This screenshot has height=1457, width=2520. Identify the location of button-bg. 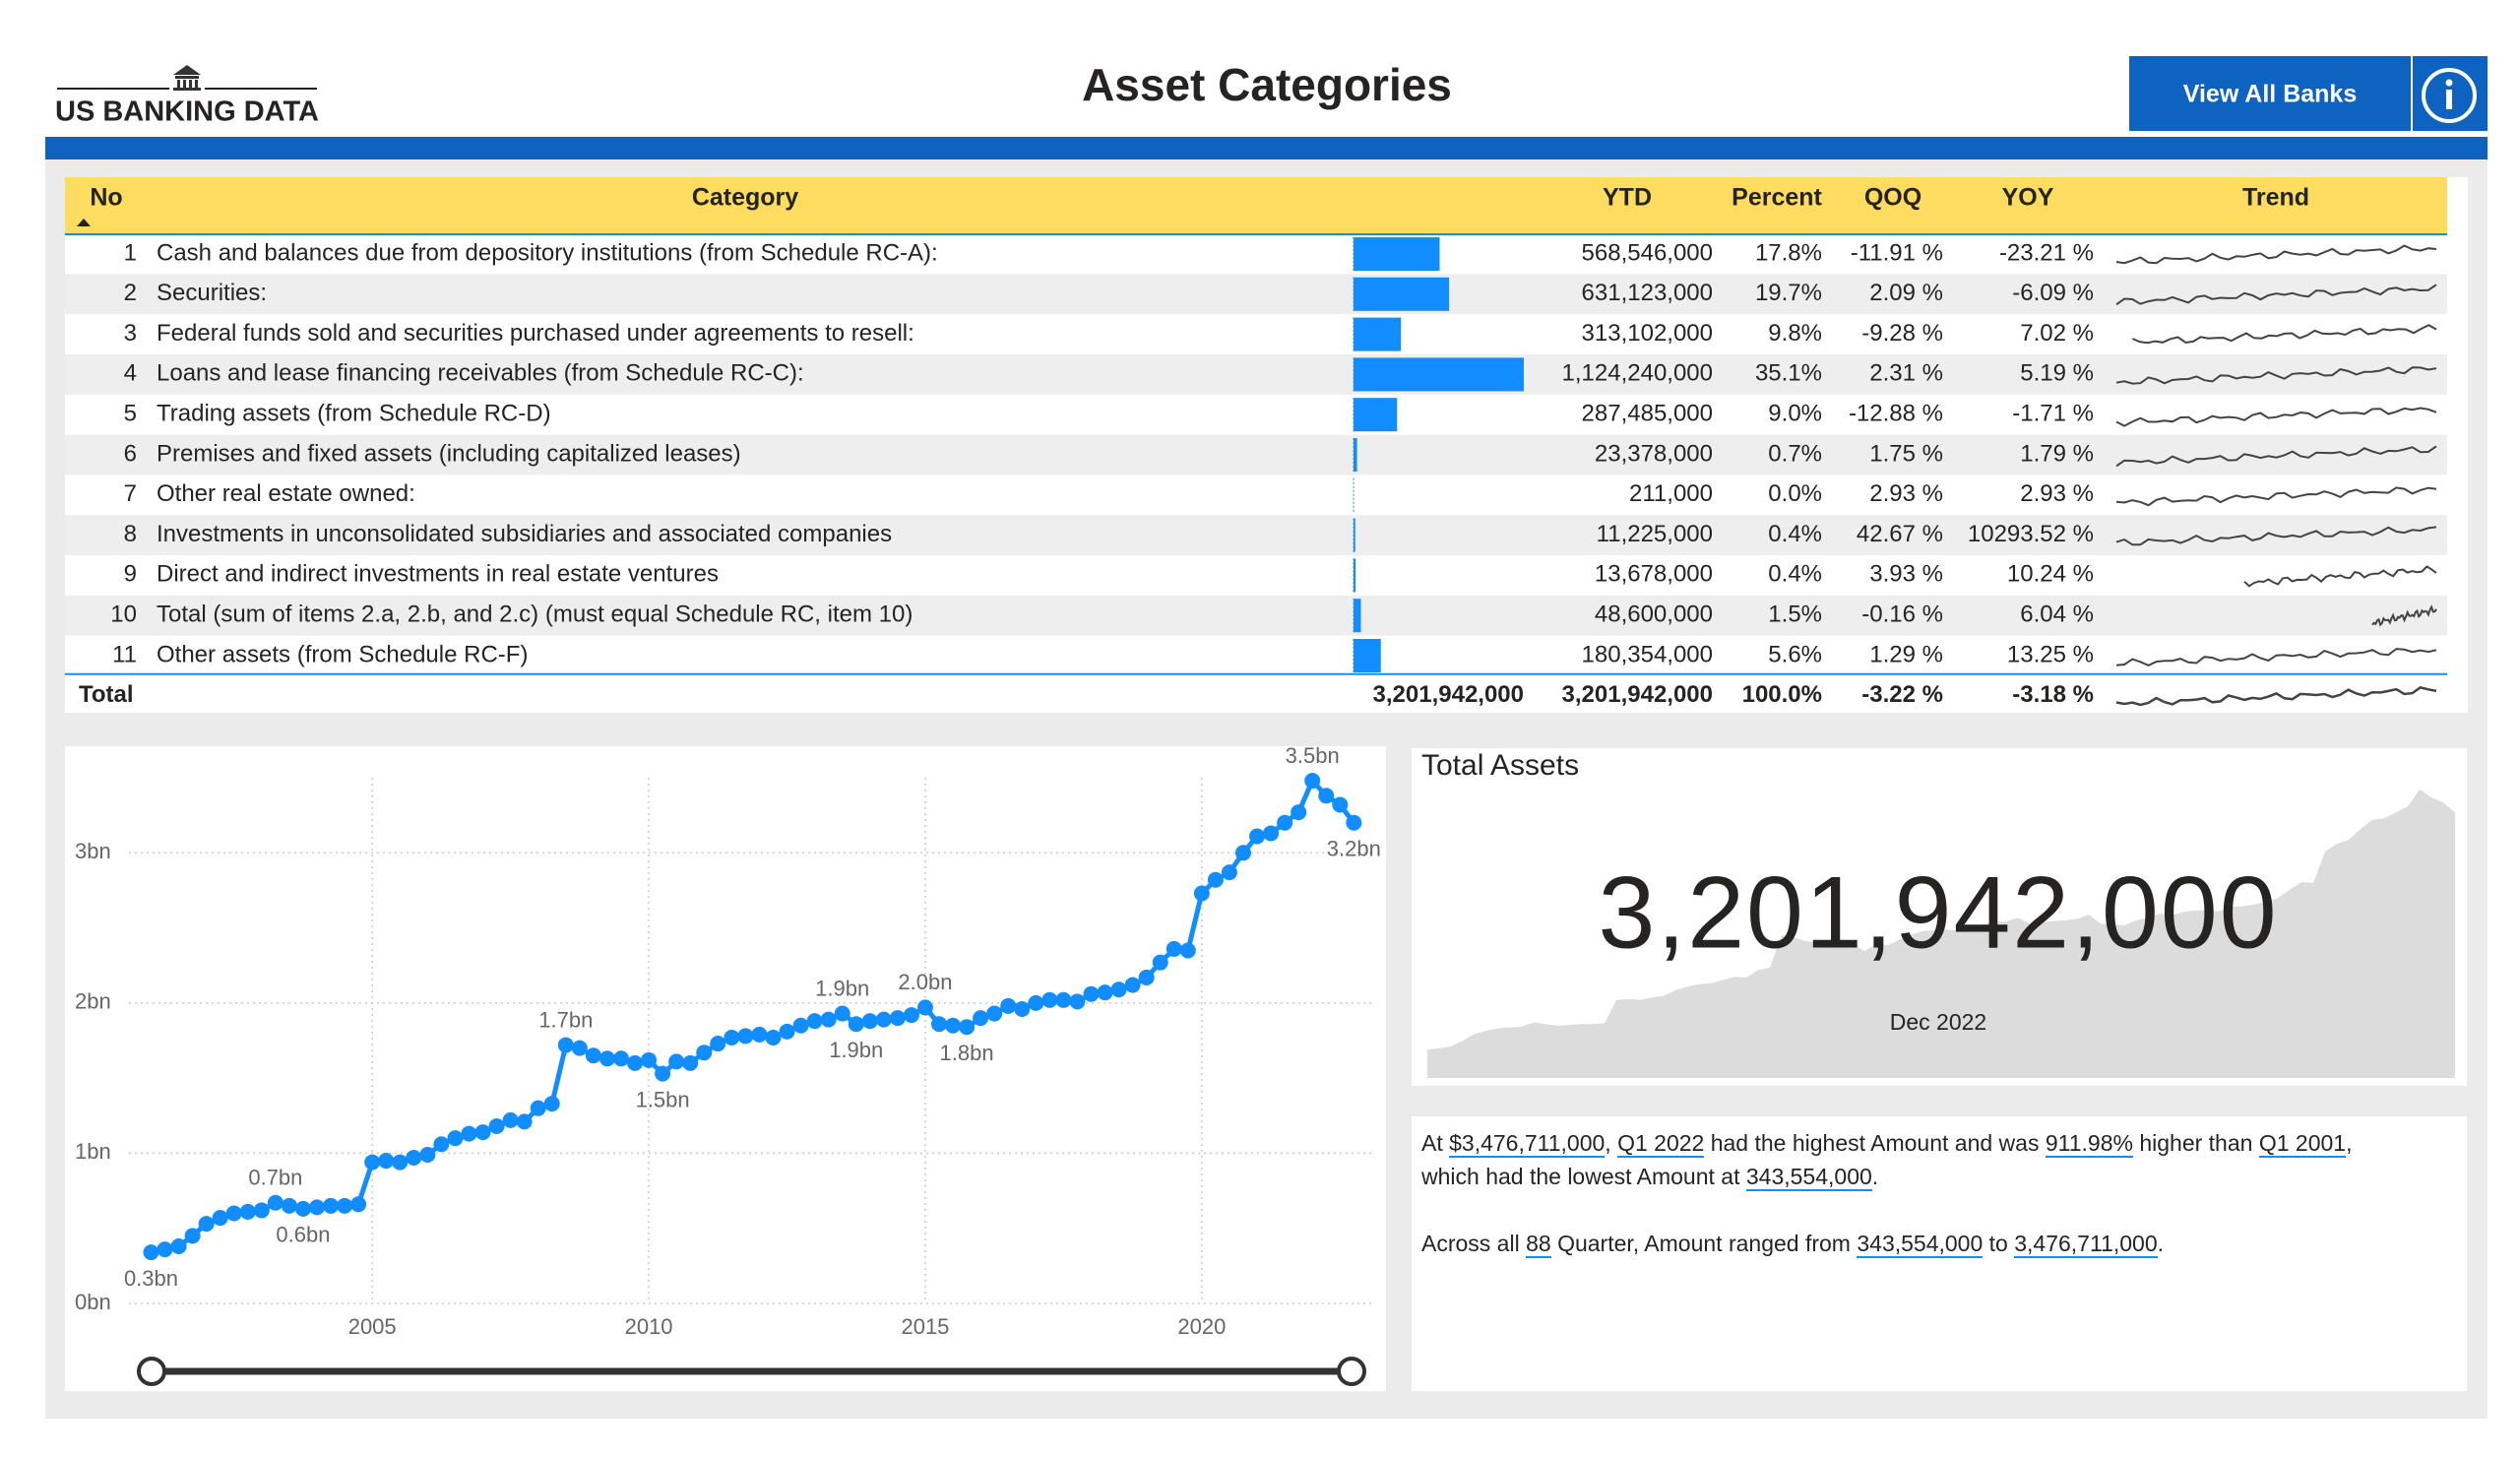
(2308, 93).